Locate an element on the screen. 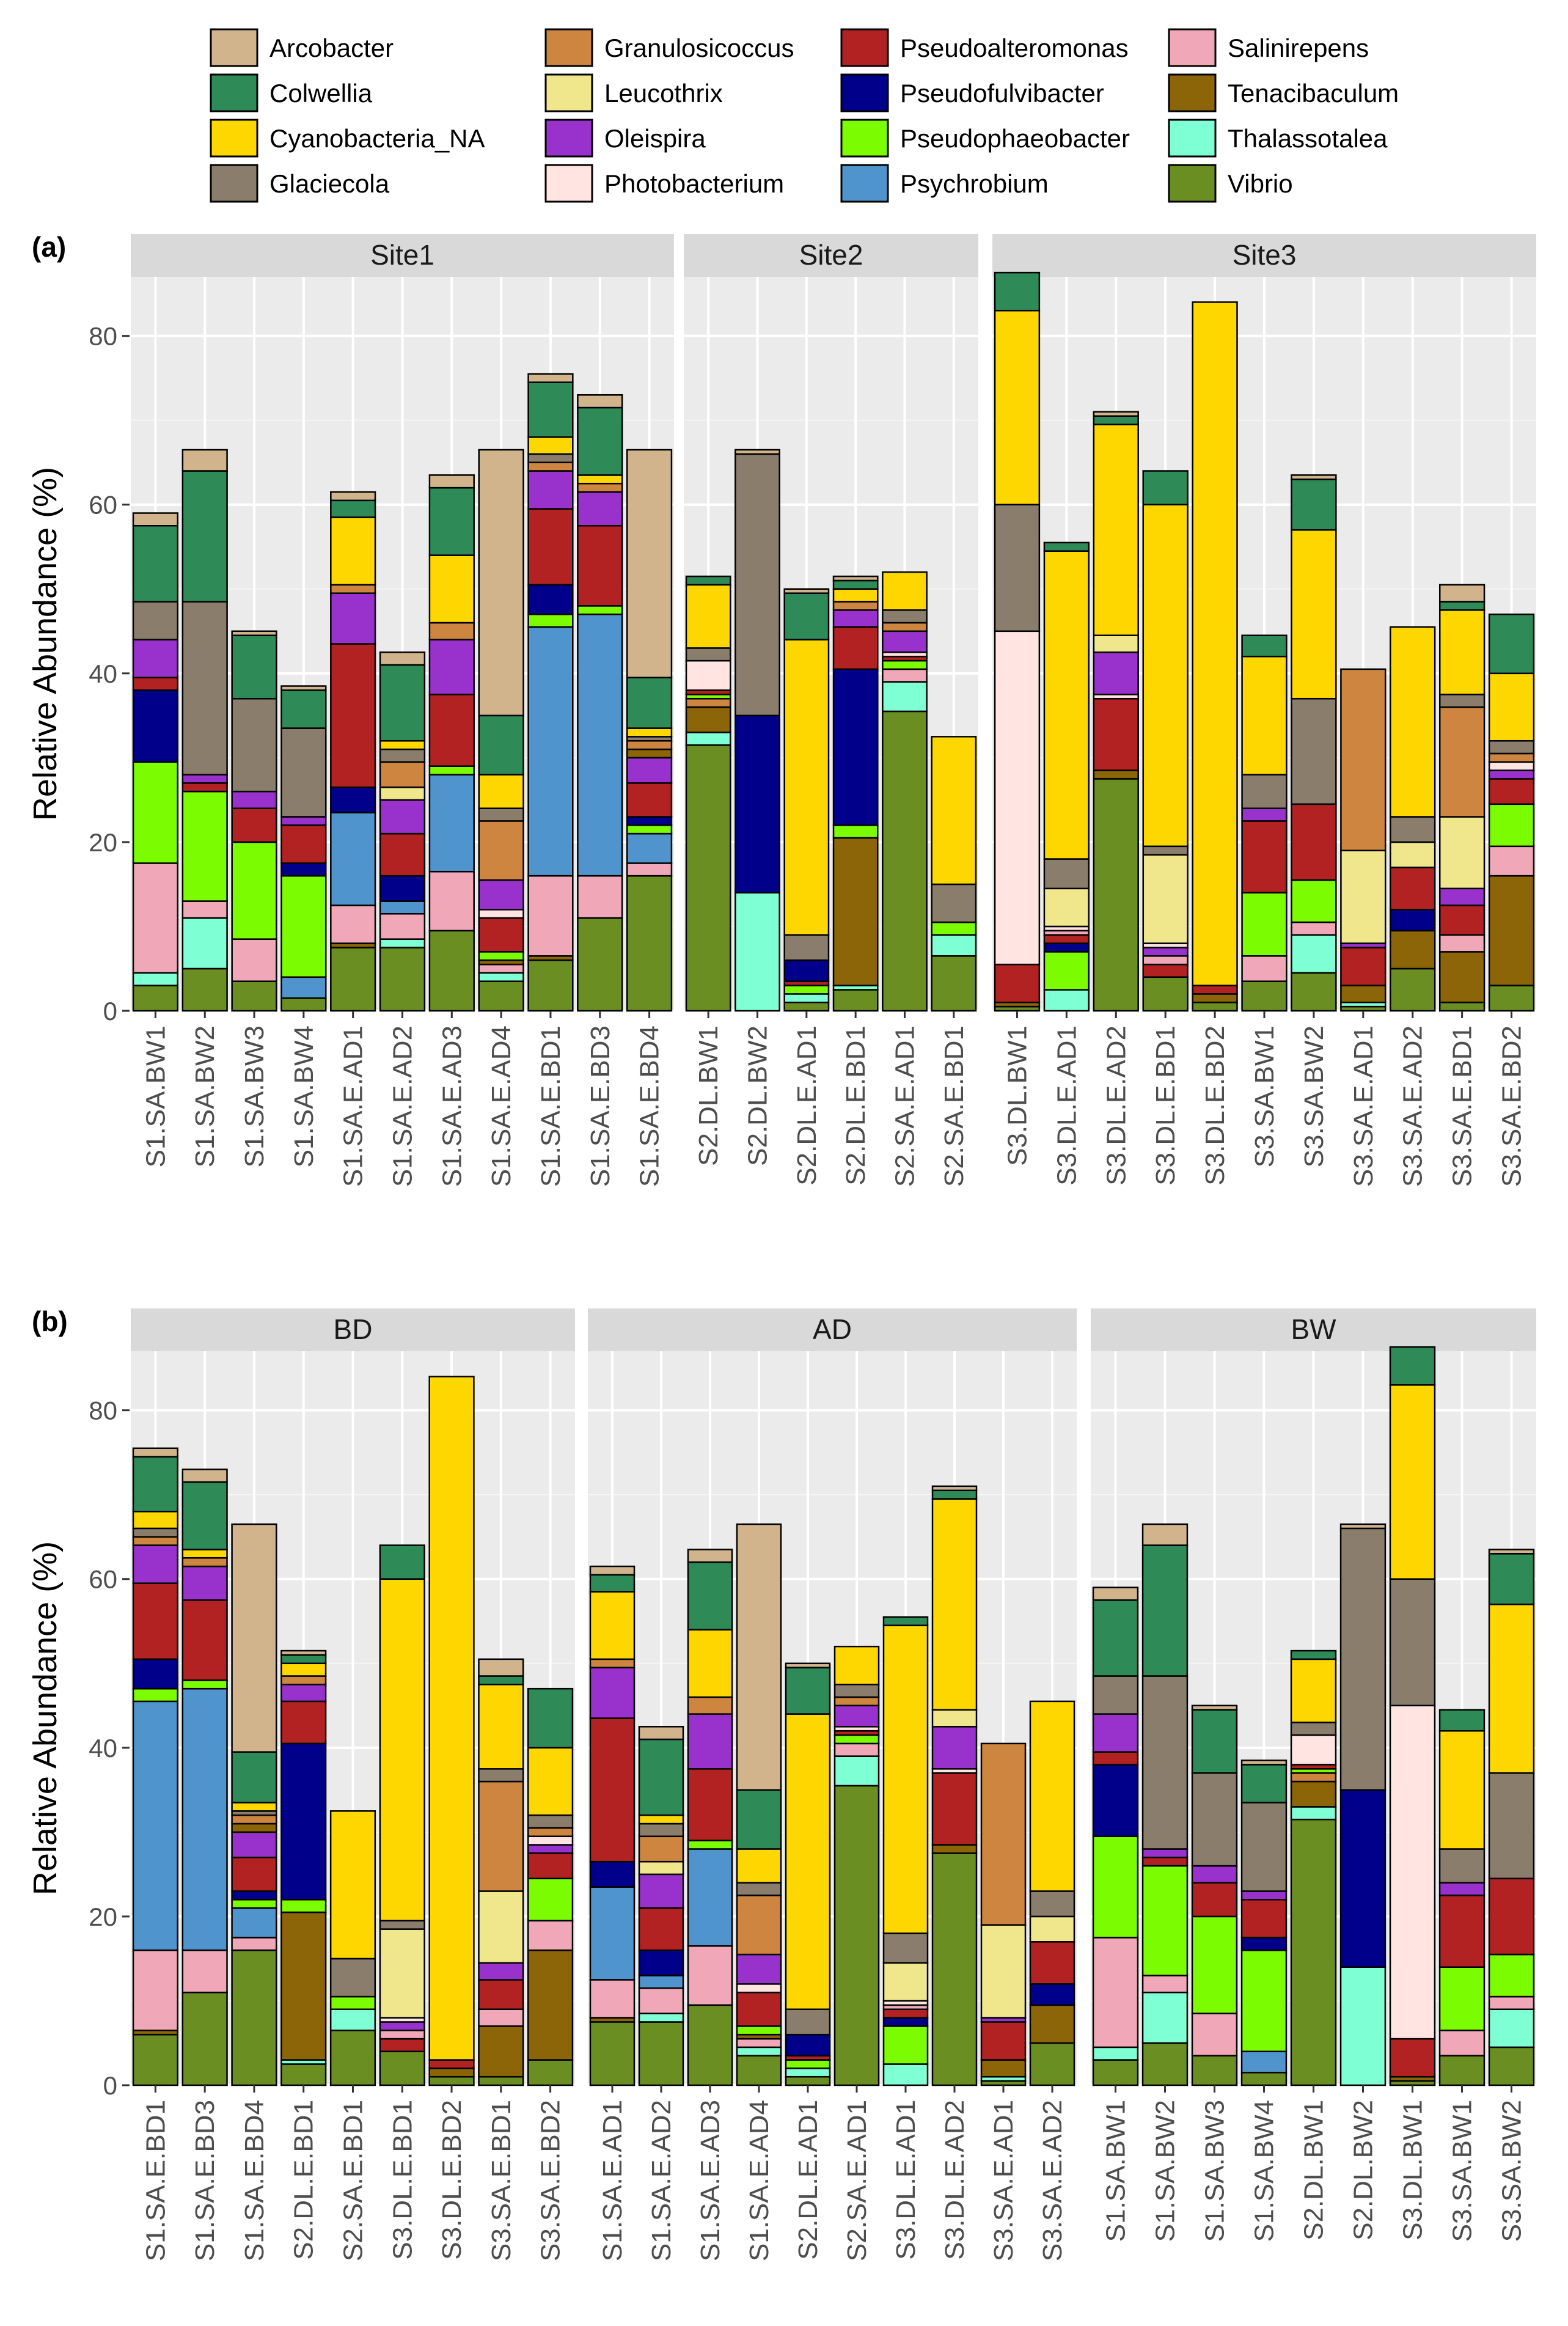 The height and width of the screenshot is (2326, 1568). panel-label: (a) is located at coordinates (49, 247).